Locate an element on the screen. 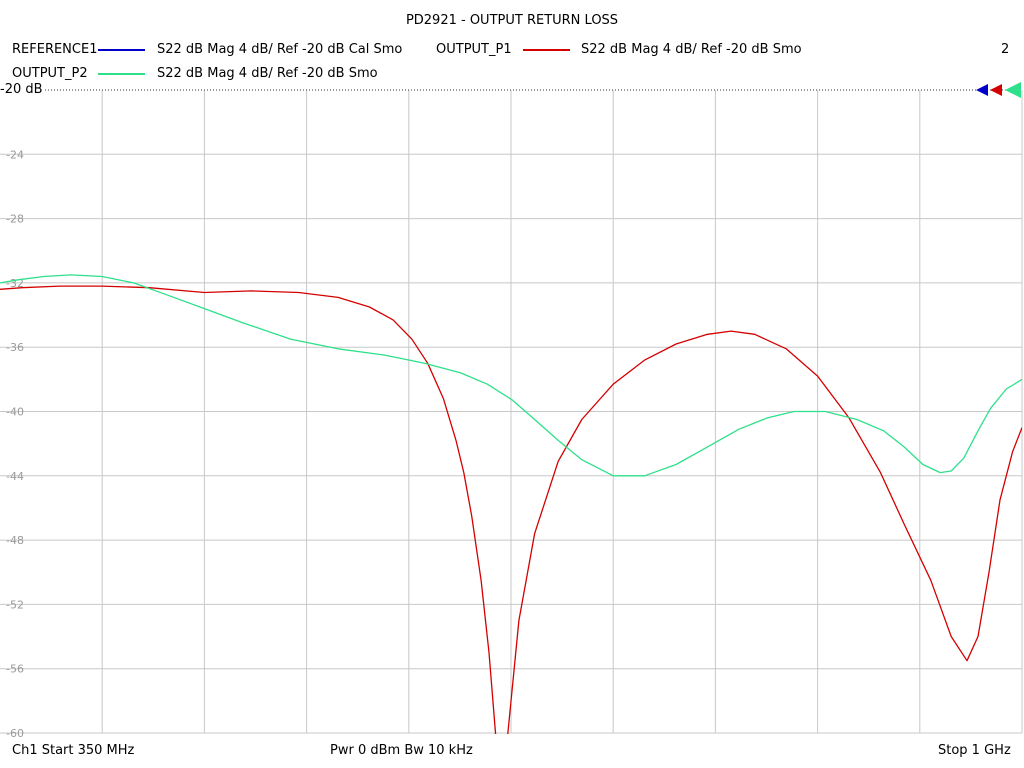 Image resolution: width=1024 pixels, height=768 pixels. footer-start: Ch1 Start 350 MHz is located at coordinates (73, 750).